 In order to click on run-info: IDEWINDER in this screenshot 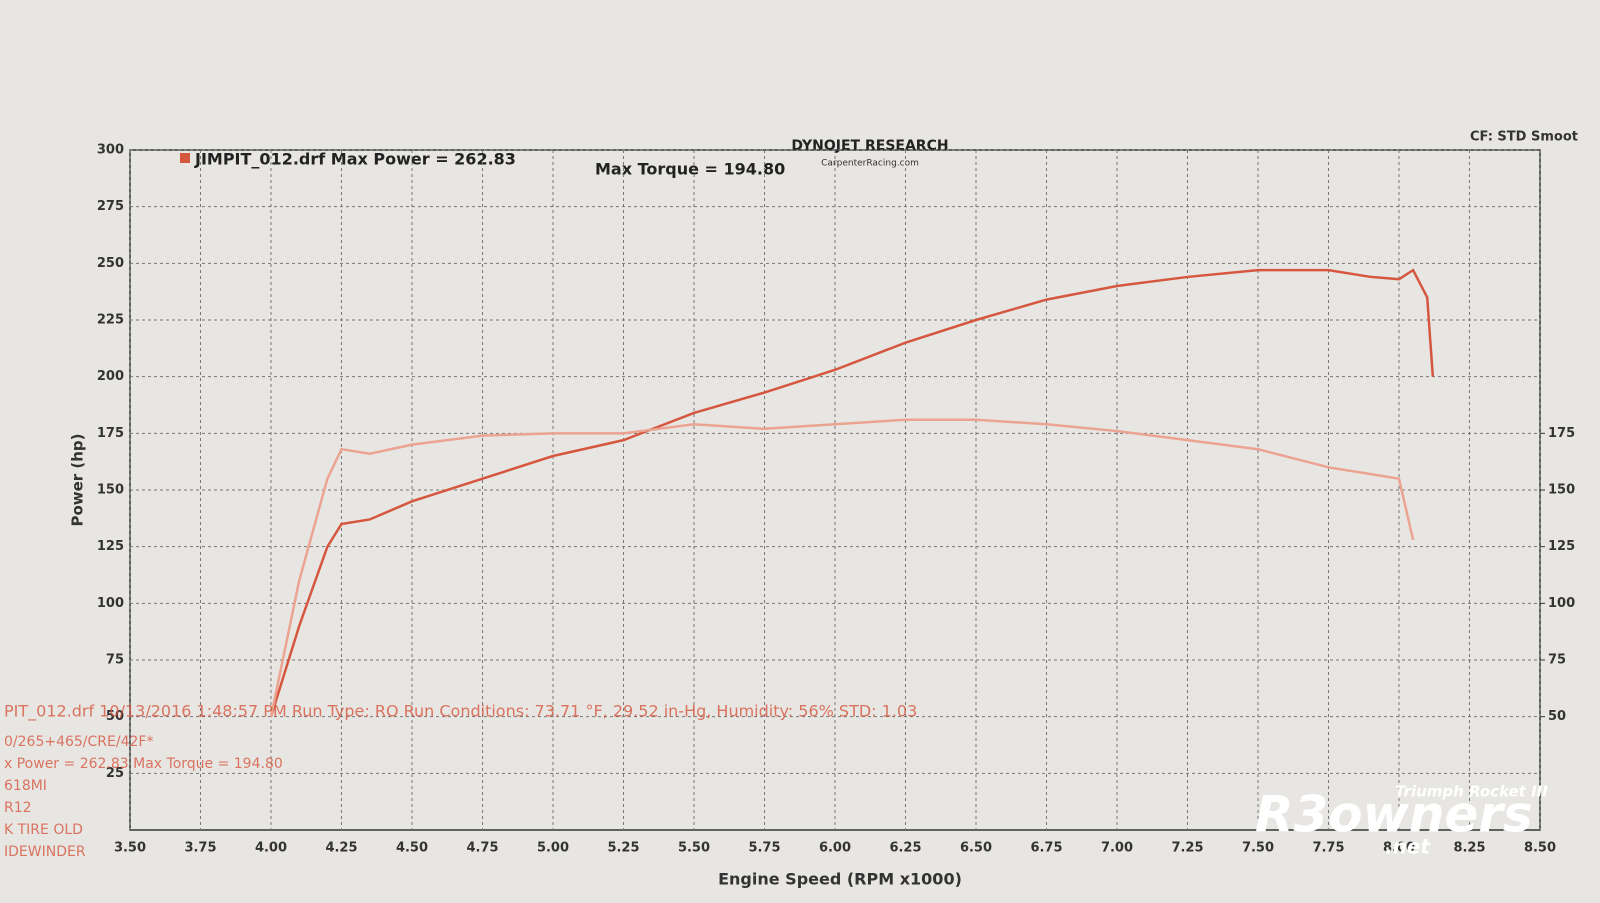, I will do `click(45, 852)`.